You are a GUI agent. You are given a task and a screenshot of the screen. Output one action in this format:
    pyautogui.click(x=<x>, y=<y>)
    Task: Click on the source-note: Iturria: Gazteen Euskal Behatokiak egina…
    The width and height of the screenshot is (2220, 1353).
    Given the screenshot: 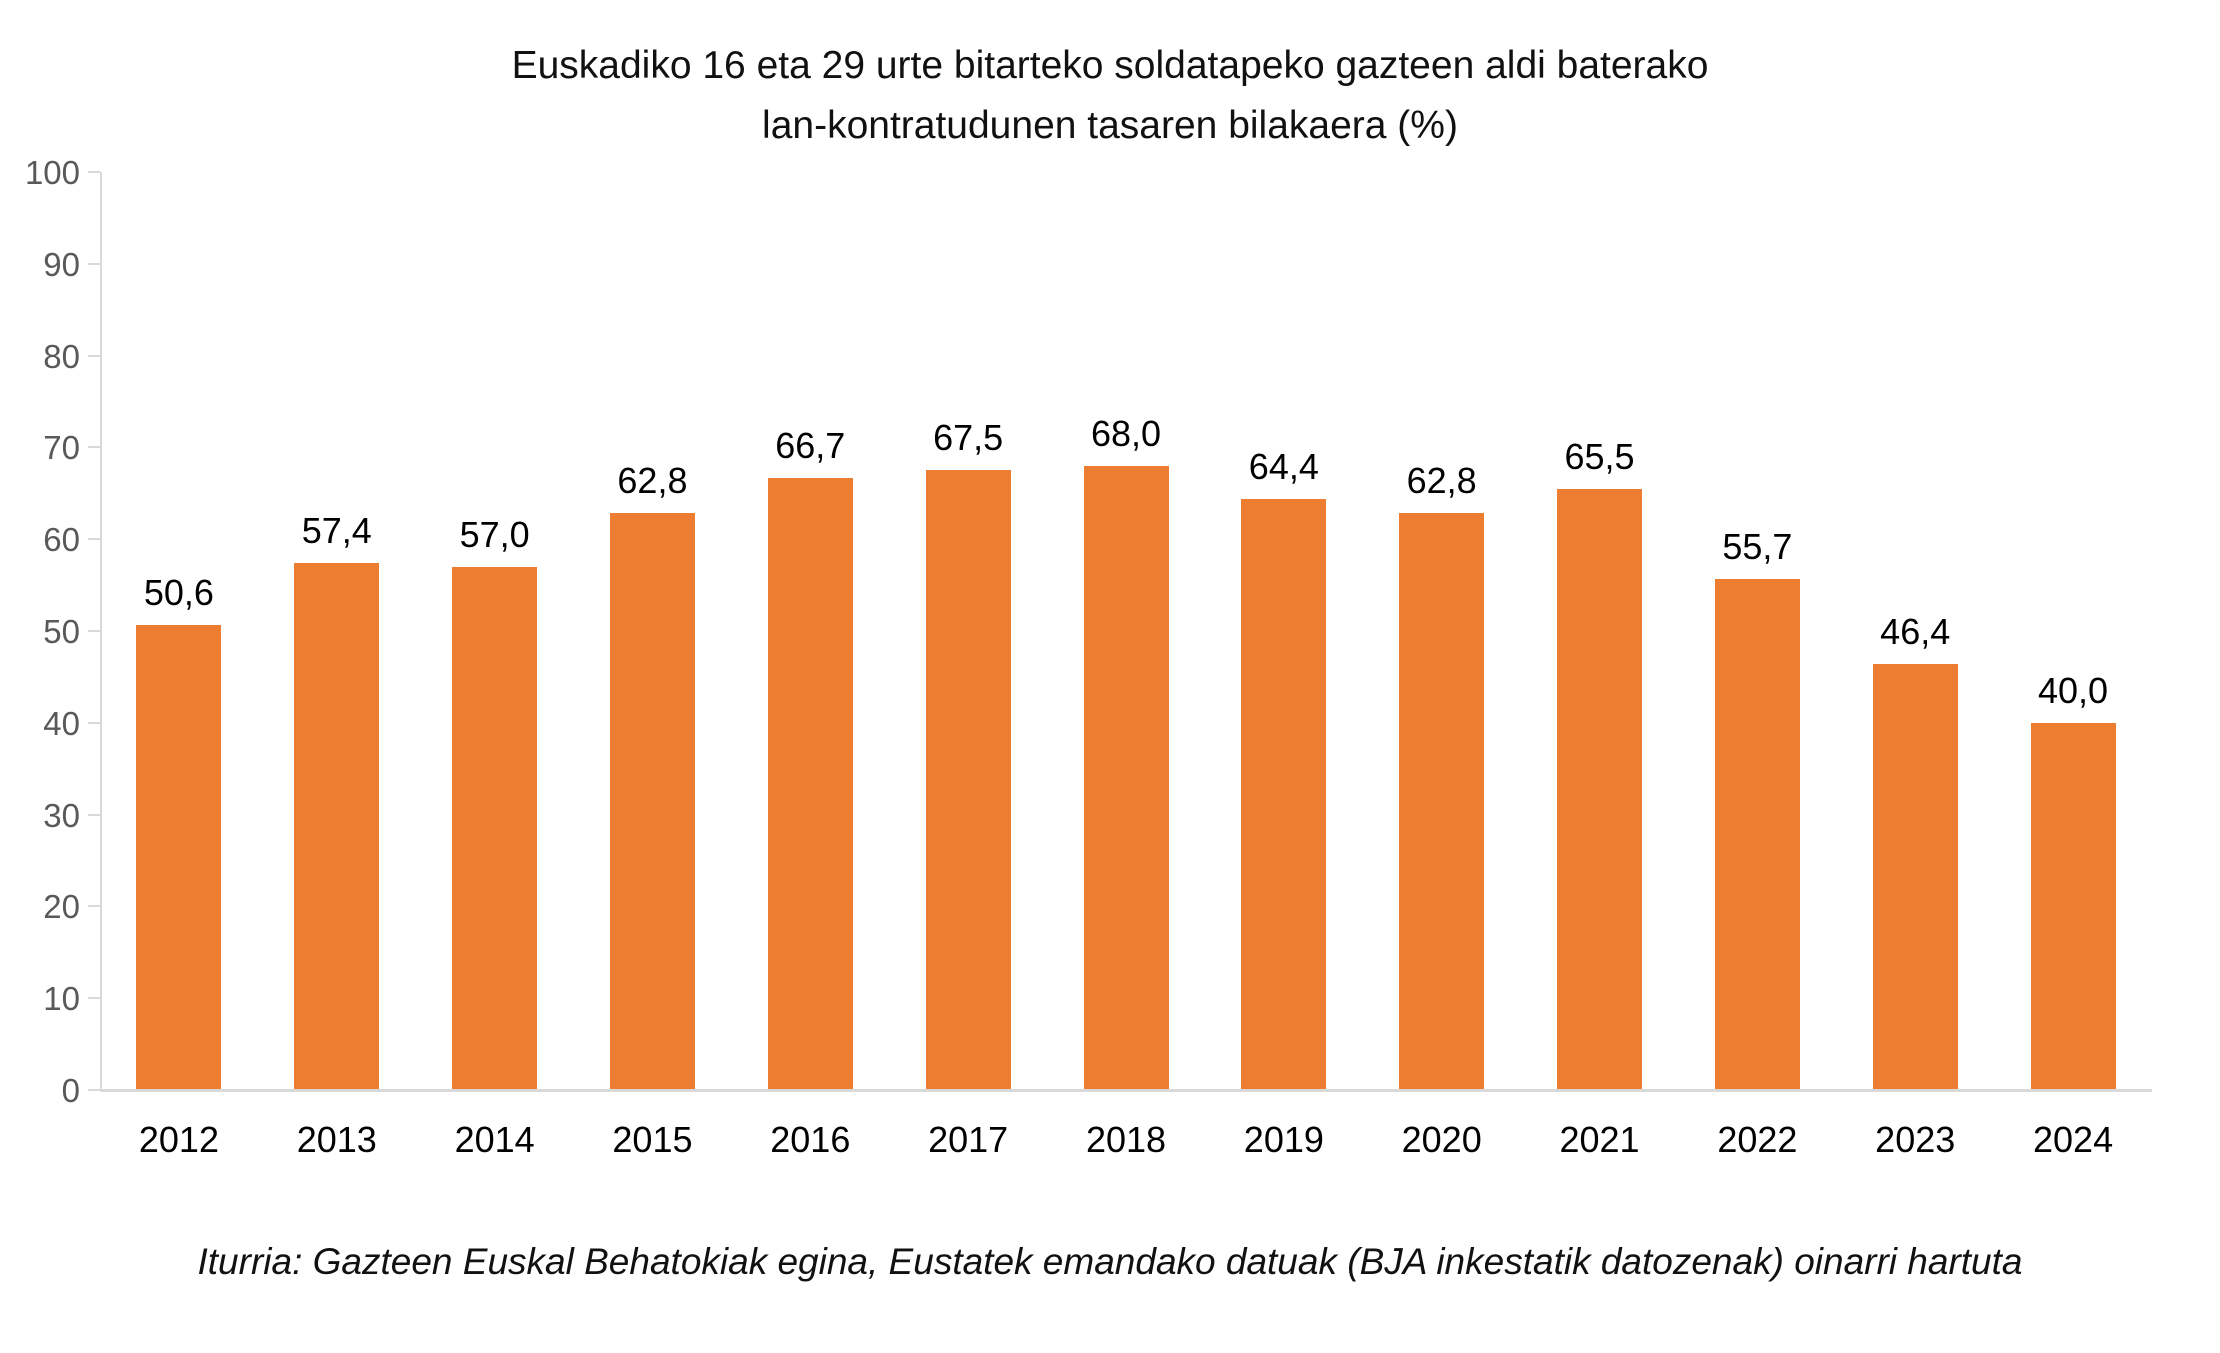 What is the action you would take?
    pyautogui.click(x=1110, y=1261)
    